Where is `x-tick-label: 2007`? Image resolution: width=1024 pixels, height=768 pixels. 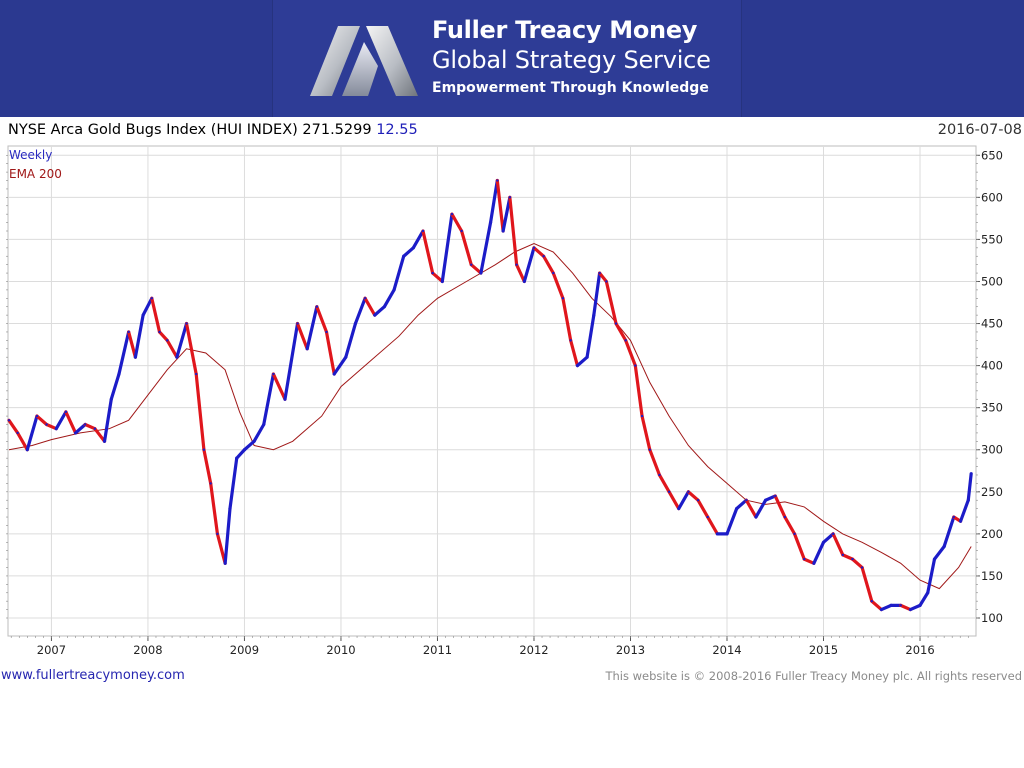 x-tick-label: 2007 is located at coordinates (51, 650).